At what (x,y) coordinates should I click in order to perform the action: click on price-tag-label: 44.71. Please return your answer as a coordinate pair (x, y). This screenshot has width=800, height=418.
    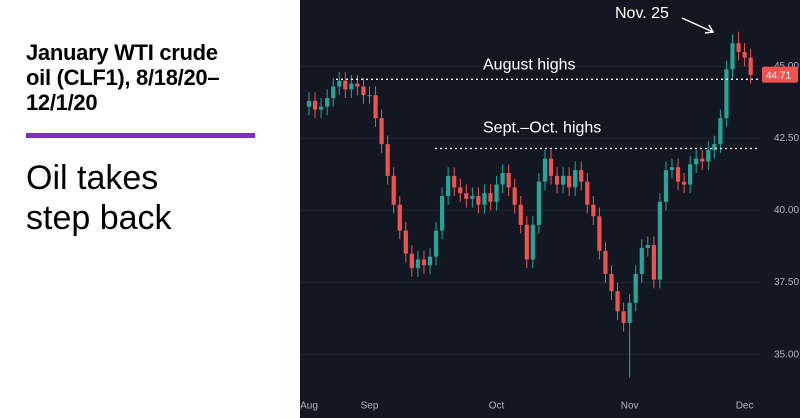
    Looking at the image, I should click on (778, 75).